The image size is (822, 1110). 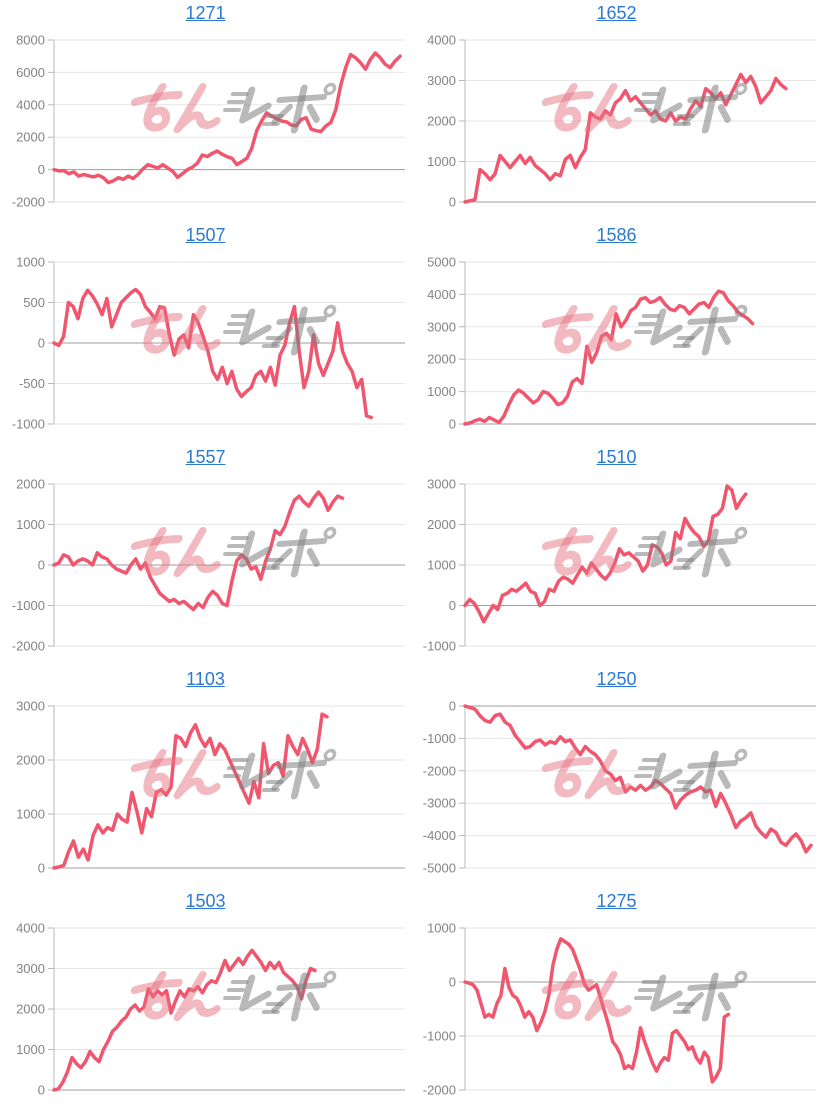 I want to click on y-axis-label: 500, so click(x=34, y=302).